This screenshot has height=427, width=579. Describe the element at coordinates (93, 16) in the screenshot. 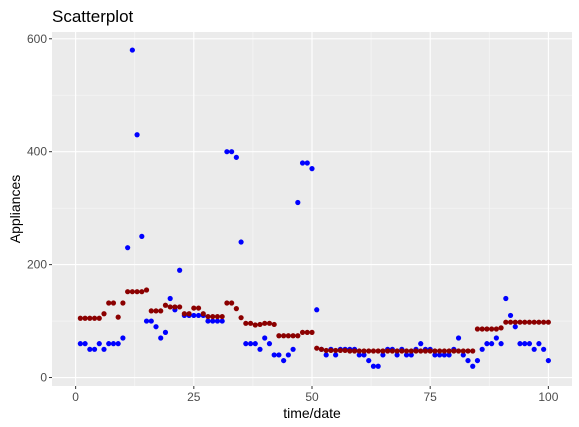

I see `chart-title: Scatterplot` at that location.